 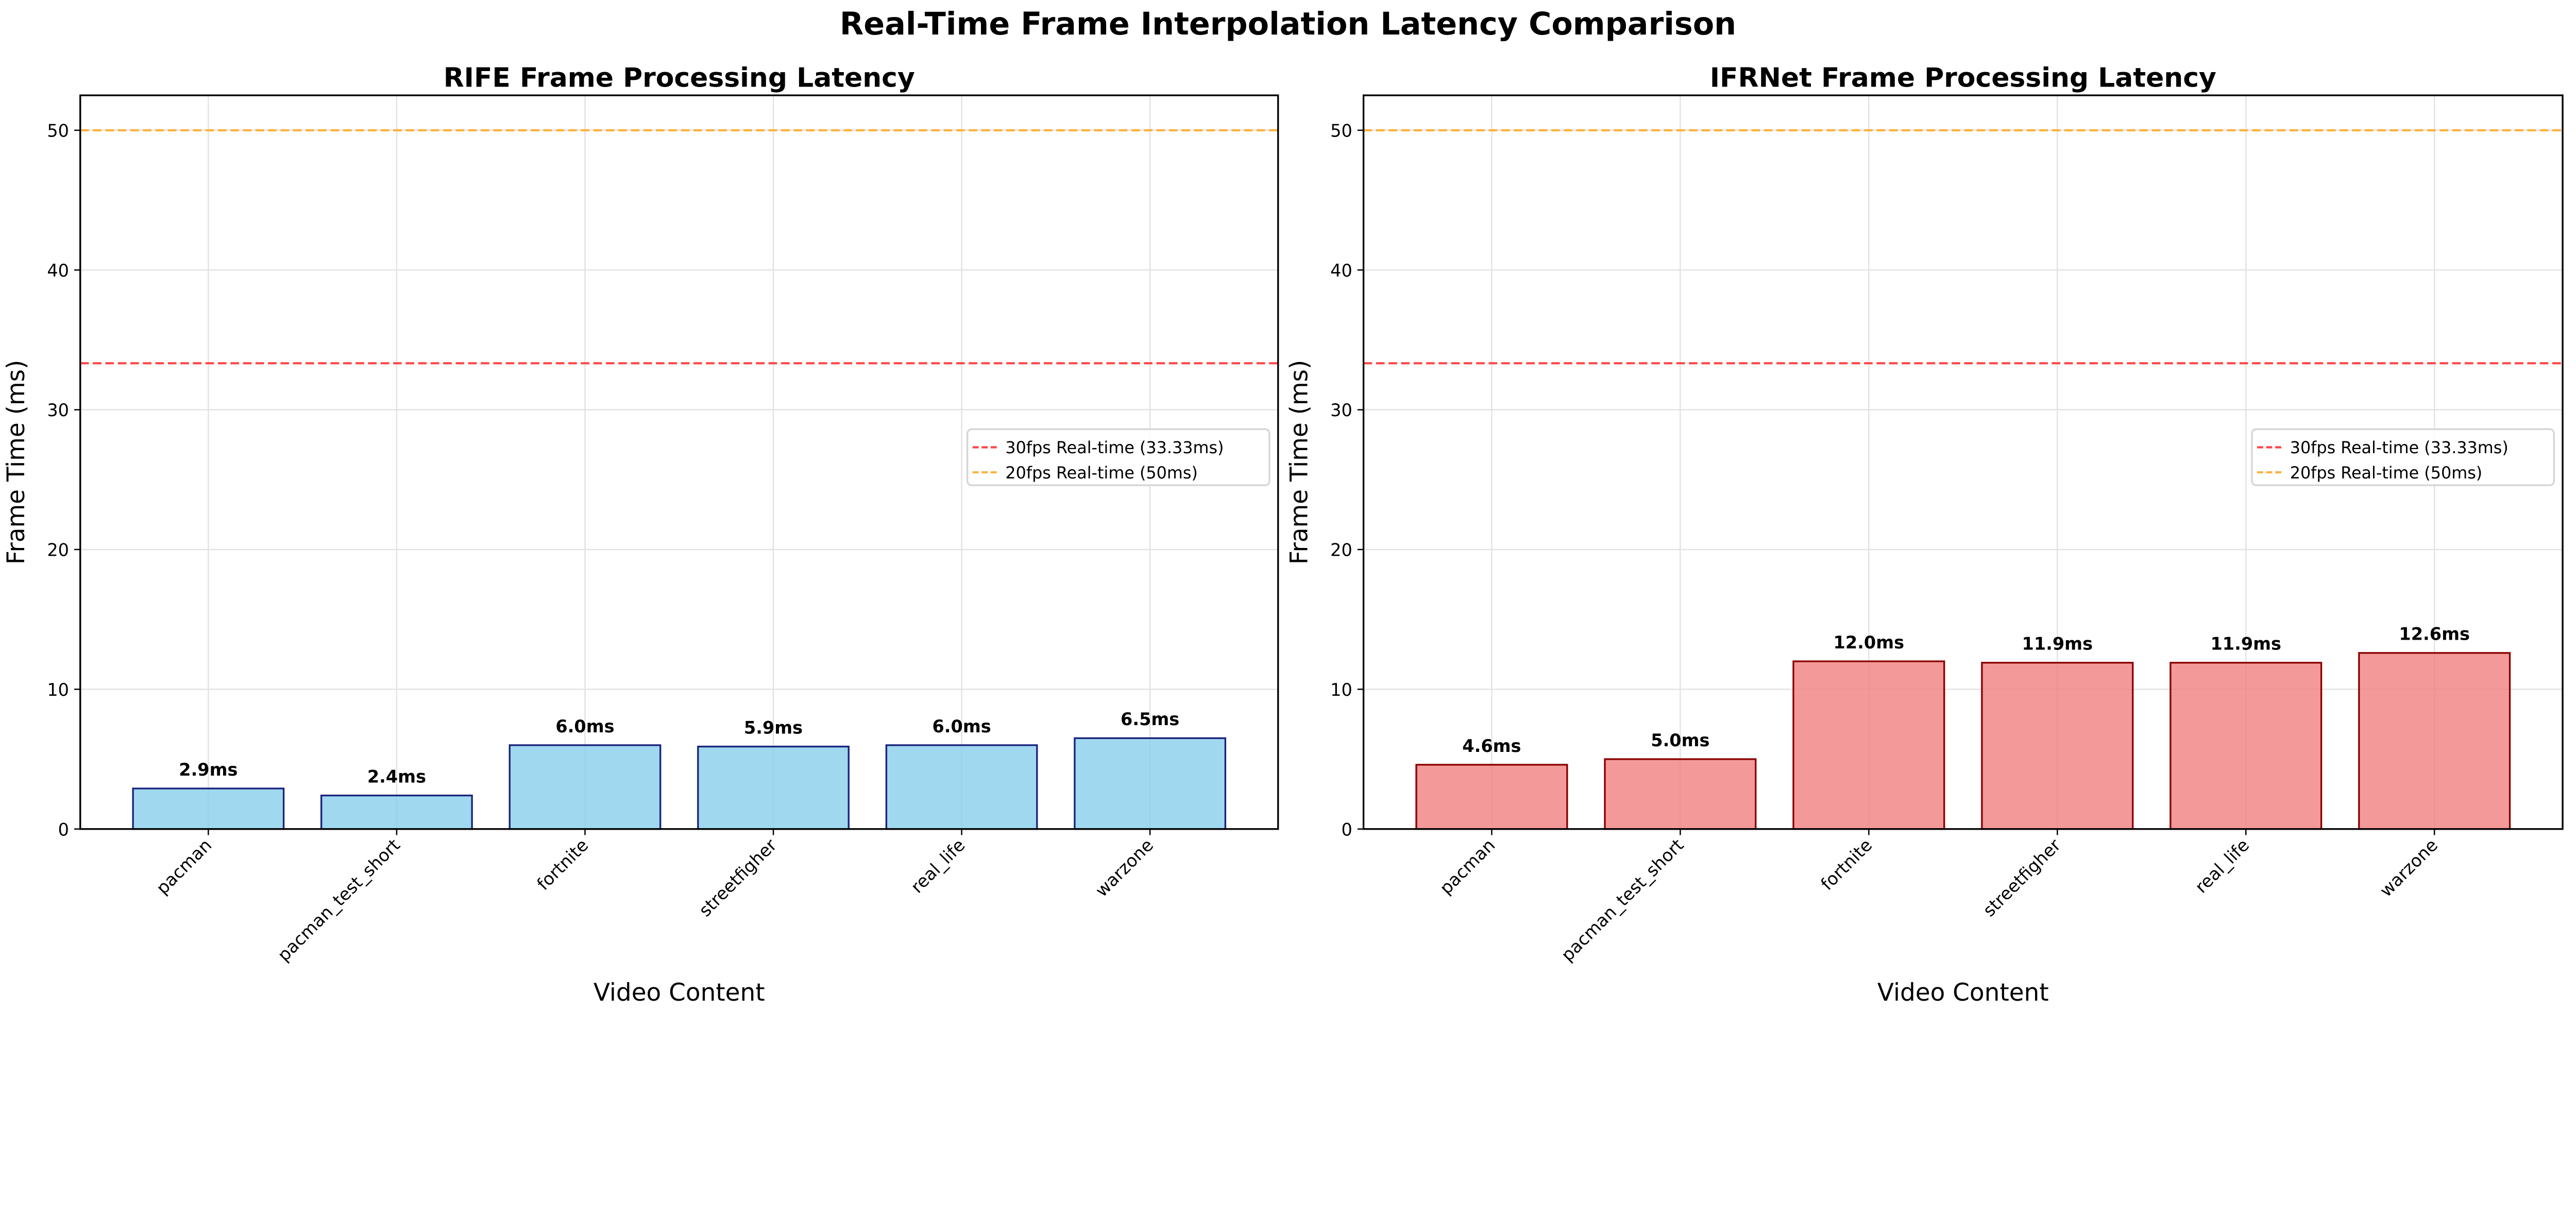 What do you see at coordinates (2434, 634) in the screenshot?
I see `bar-value-label: 12.6ms` at bounding box center [2434, 634].